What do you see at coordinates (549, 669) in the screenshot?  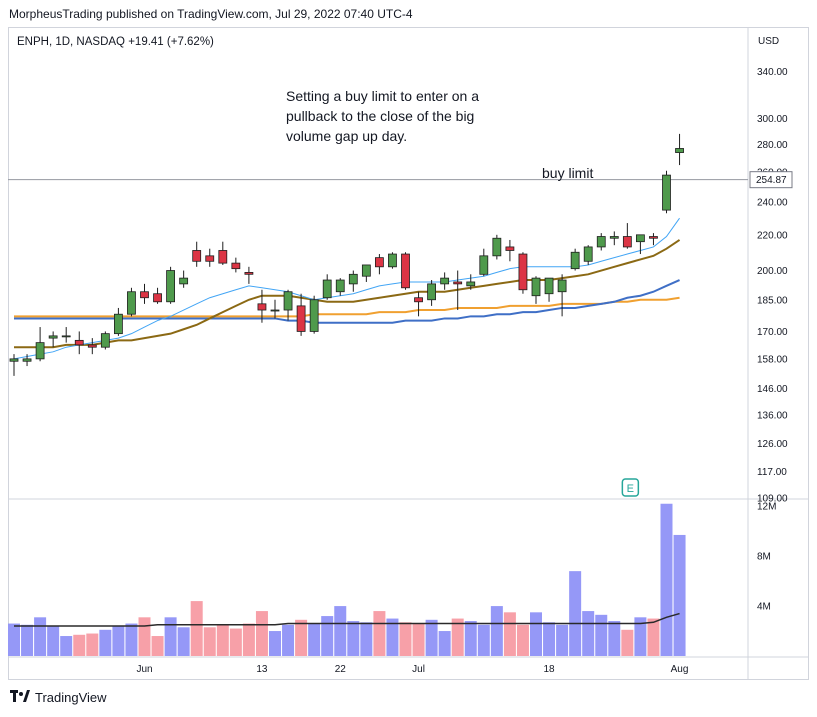 I see `time-tick-label: 18` at bounding box center [549, 669].